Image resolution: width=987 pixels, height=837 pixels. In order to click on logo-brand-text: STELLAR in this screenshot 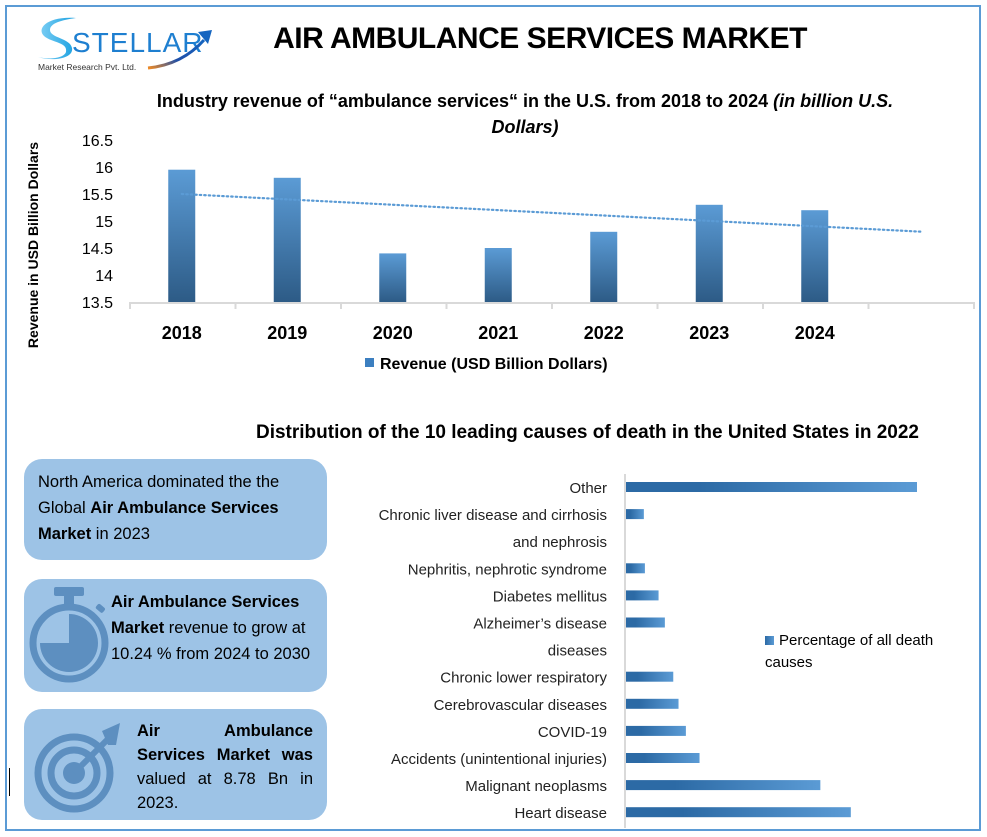, I will do `click(138, 42)`.